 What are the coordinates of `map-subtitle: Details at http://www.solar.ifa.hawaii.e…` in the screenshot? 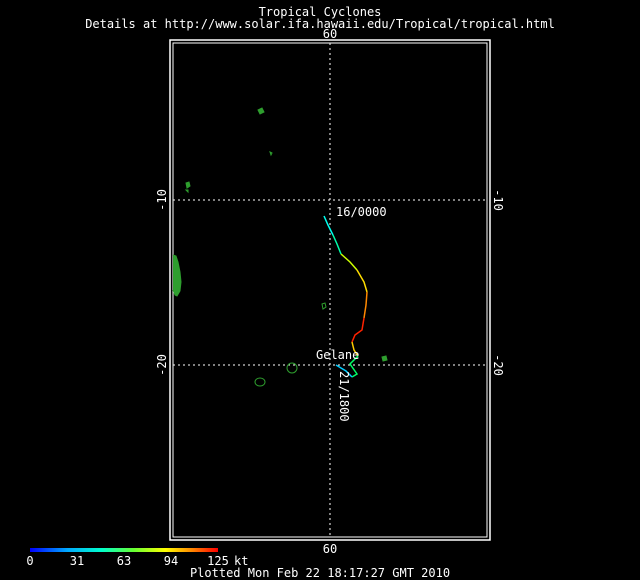 It's located at (320, 24).